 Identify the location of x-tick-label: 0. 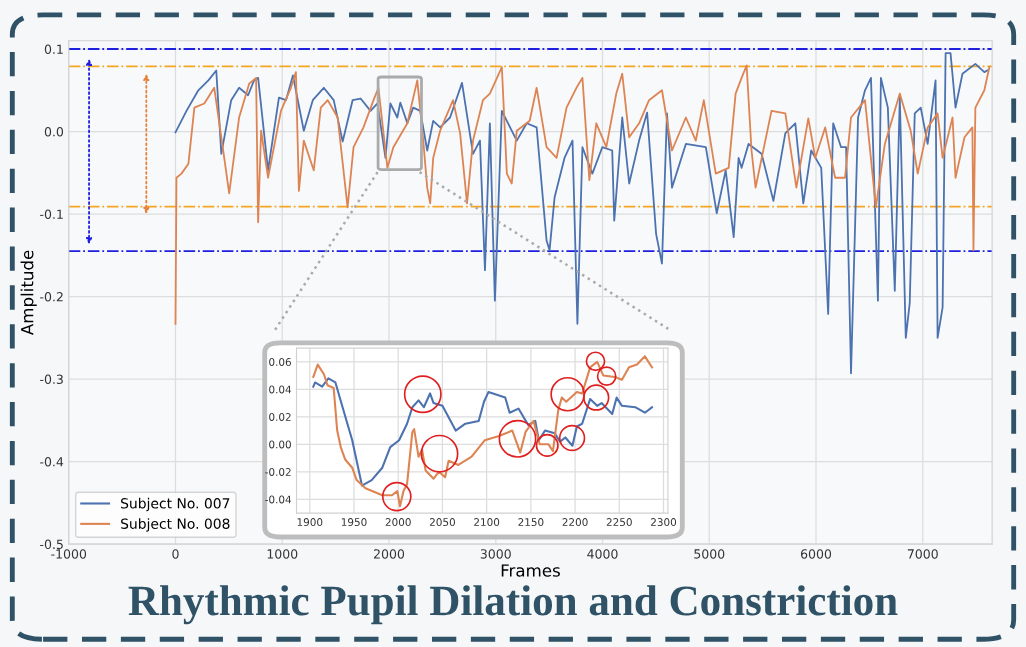
(175, 554).